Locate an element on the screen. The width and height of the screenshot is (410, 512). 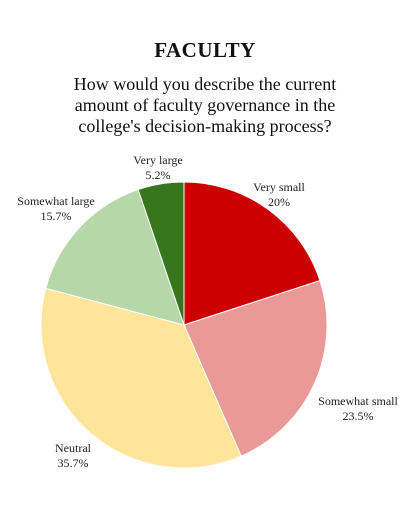
chart-title: FACULTY is located at coordinates (205, 50).